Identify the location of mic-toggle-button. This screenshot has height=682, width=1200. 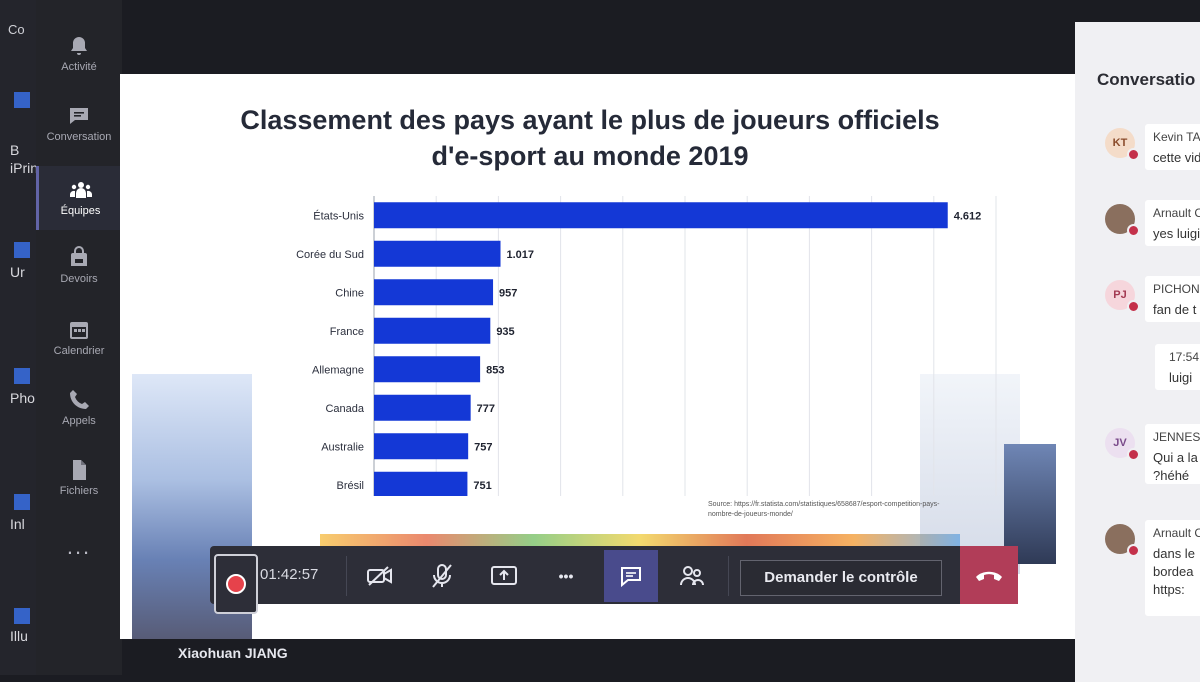
(442, 576).